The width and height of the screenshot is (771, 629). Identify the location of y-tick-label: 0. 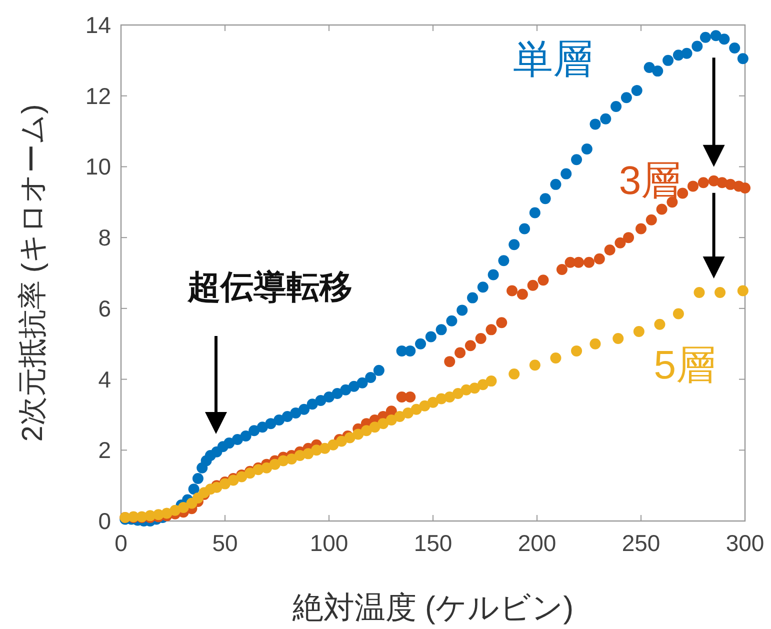
(104, 521).